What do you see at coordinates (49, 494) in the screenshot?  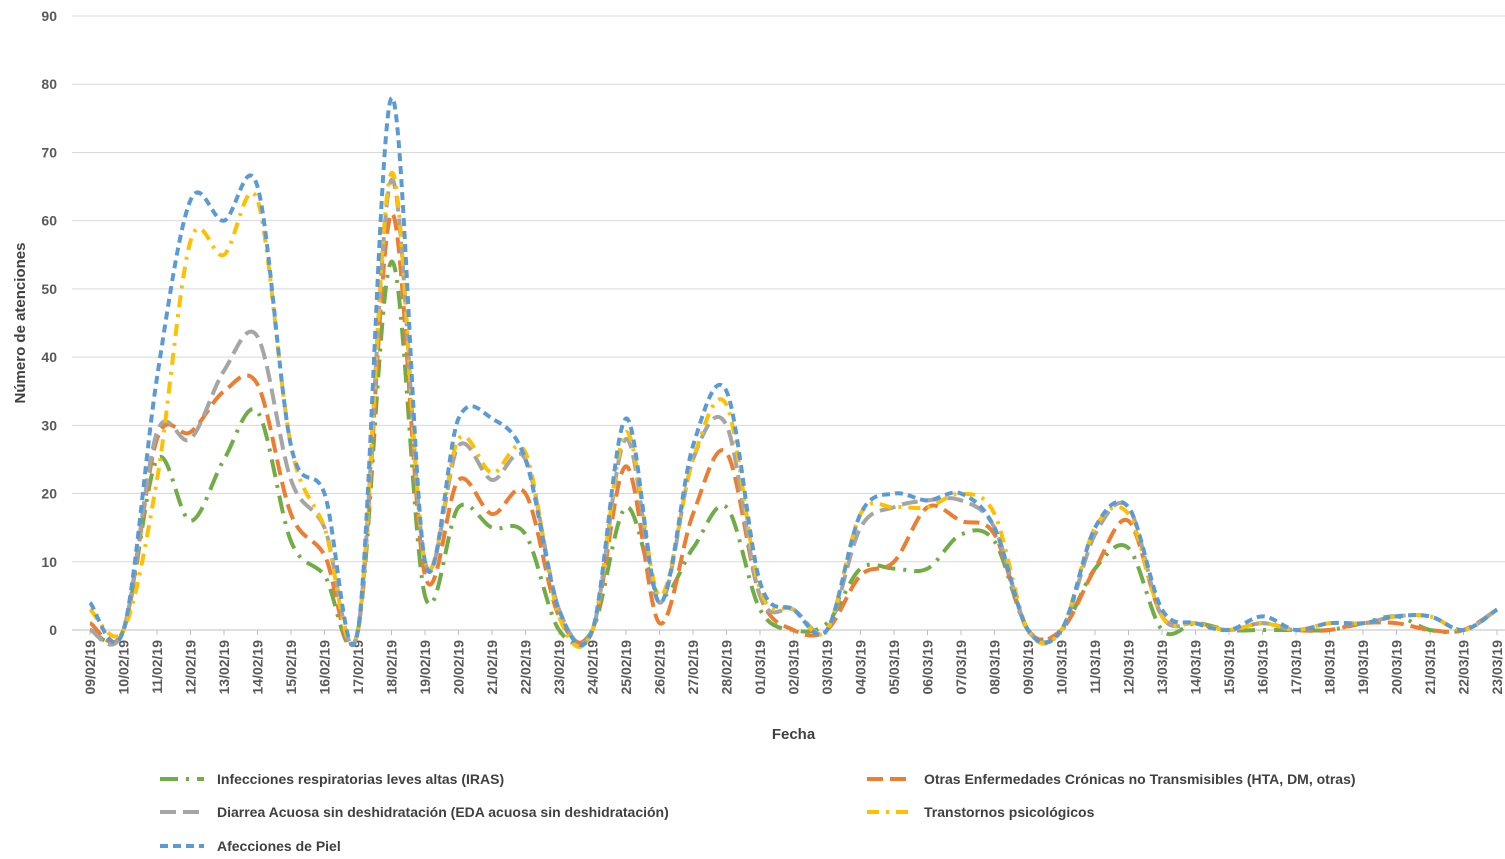 I see `y-tick-label: 20` at bounding box center [49, 494].